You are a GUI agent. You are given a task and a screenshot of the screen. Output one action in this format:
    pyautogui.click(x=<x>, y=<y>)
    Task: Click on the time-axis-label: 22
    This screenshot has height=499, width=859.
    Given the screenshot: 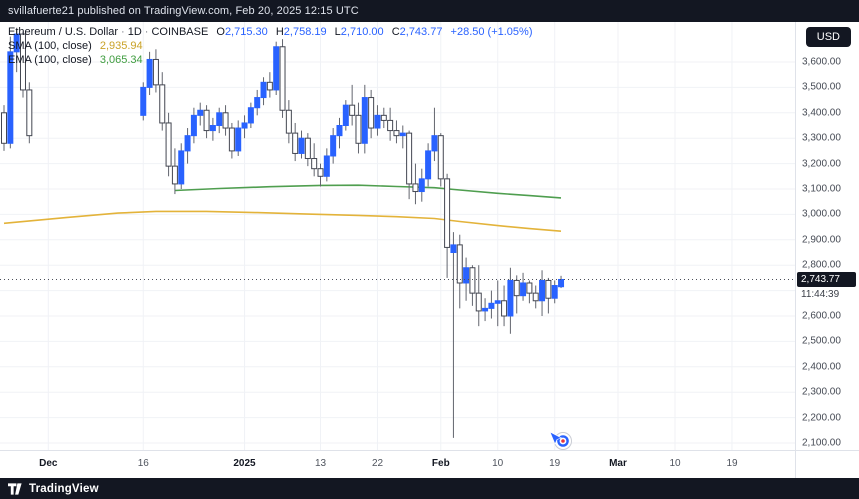 What is the action you would take?
    pyautogui.click(x=377, y=463)
    